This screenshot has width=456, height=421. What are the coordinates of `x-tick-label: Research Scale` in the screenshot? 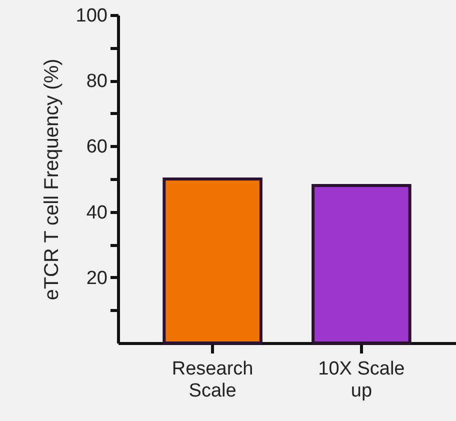 It's located at (213, 380).